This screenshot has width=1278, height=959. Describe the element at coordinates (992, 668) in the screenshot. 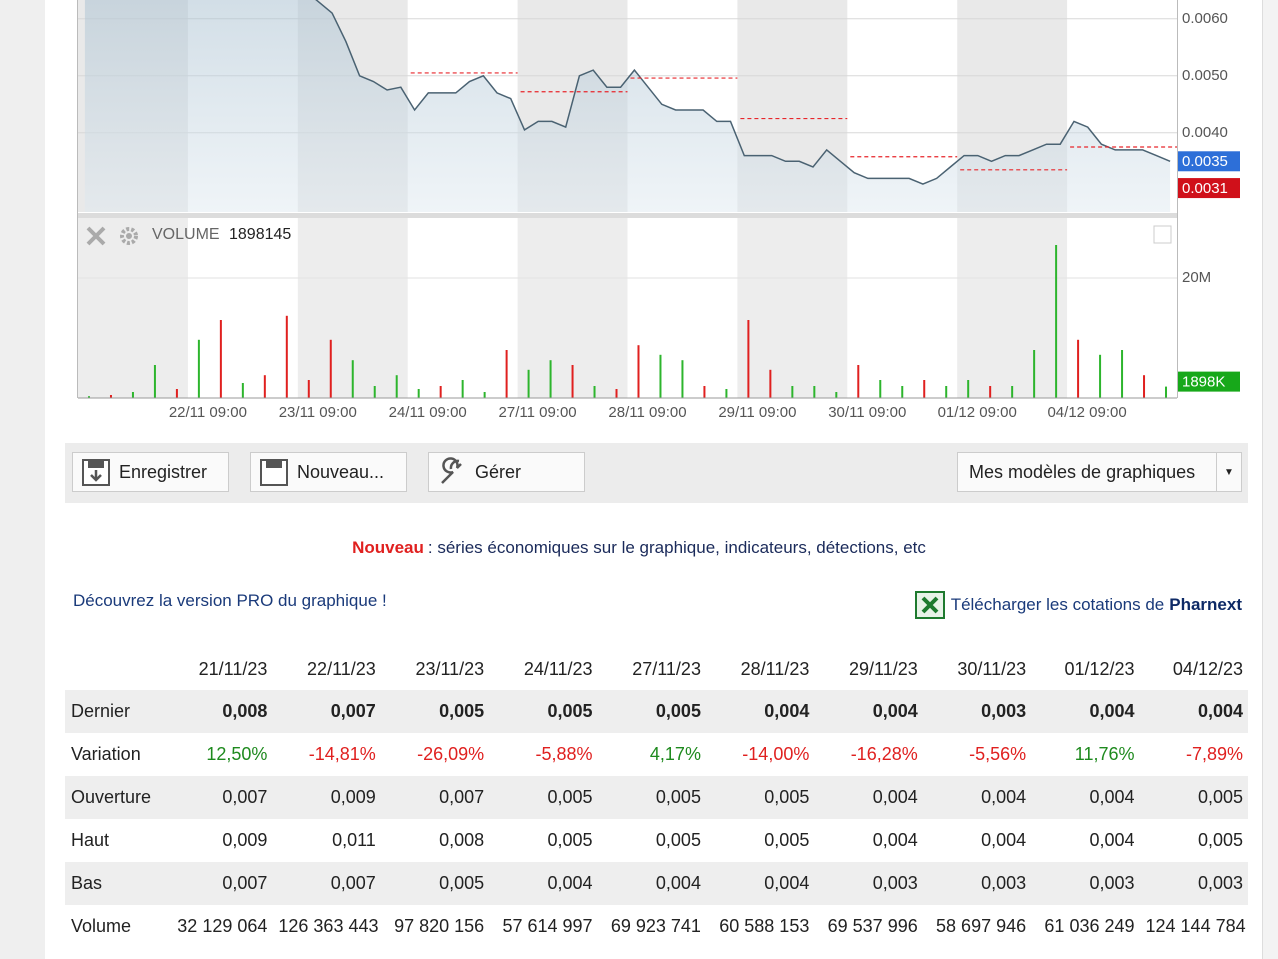

I see `date-header: 30/11/23` at that location.